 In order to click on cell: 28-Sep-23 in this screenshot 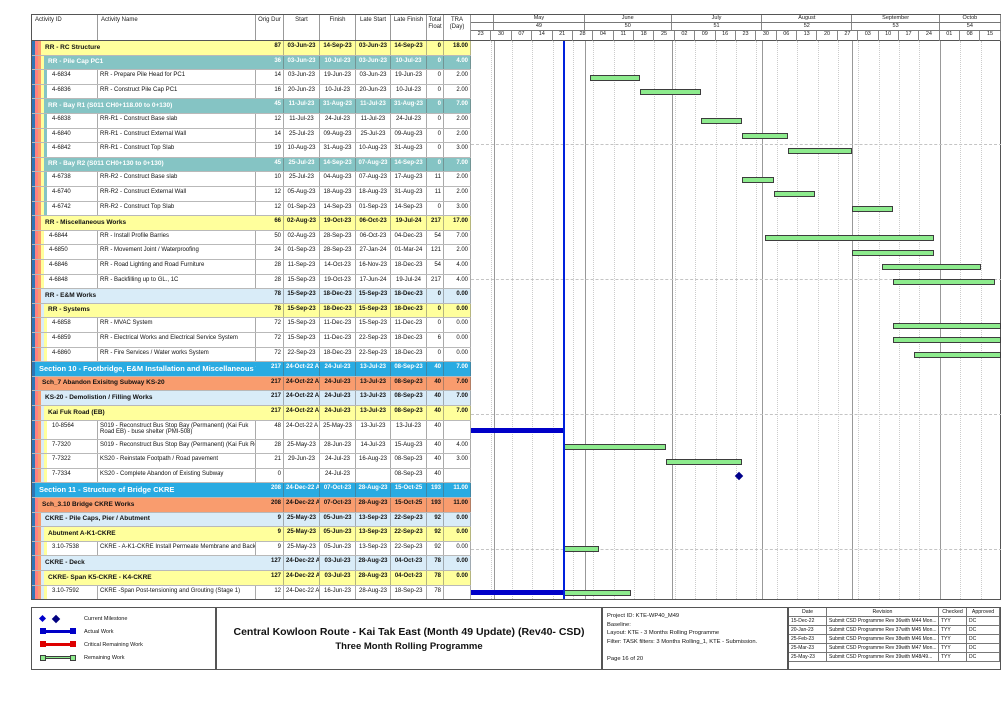, I will do `click(338, 252)`.